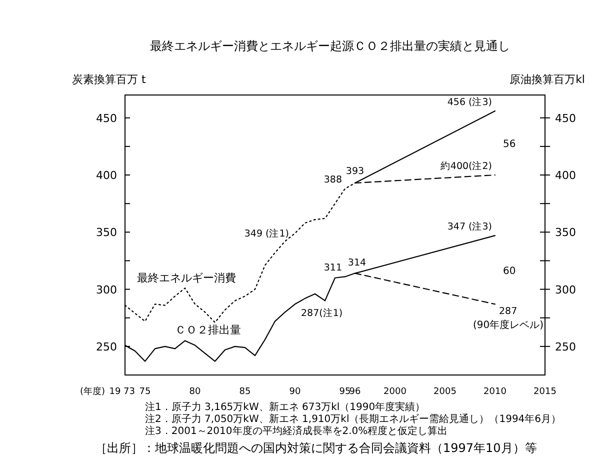 This screenshot has width=615, height=464. Describe the element at coordinates (509, 144) in the screenshot. I see `annotation: 56` at that location.